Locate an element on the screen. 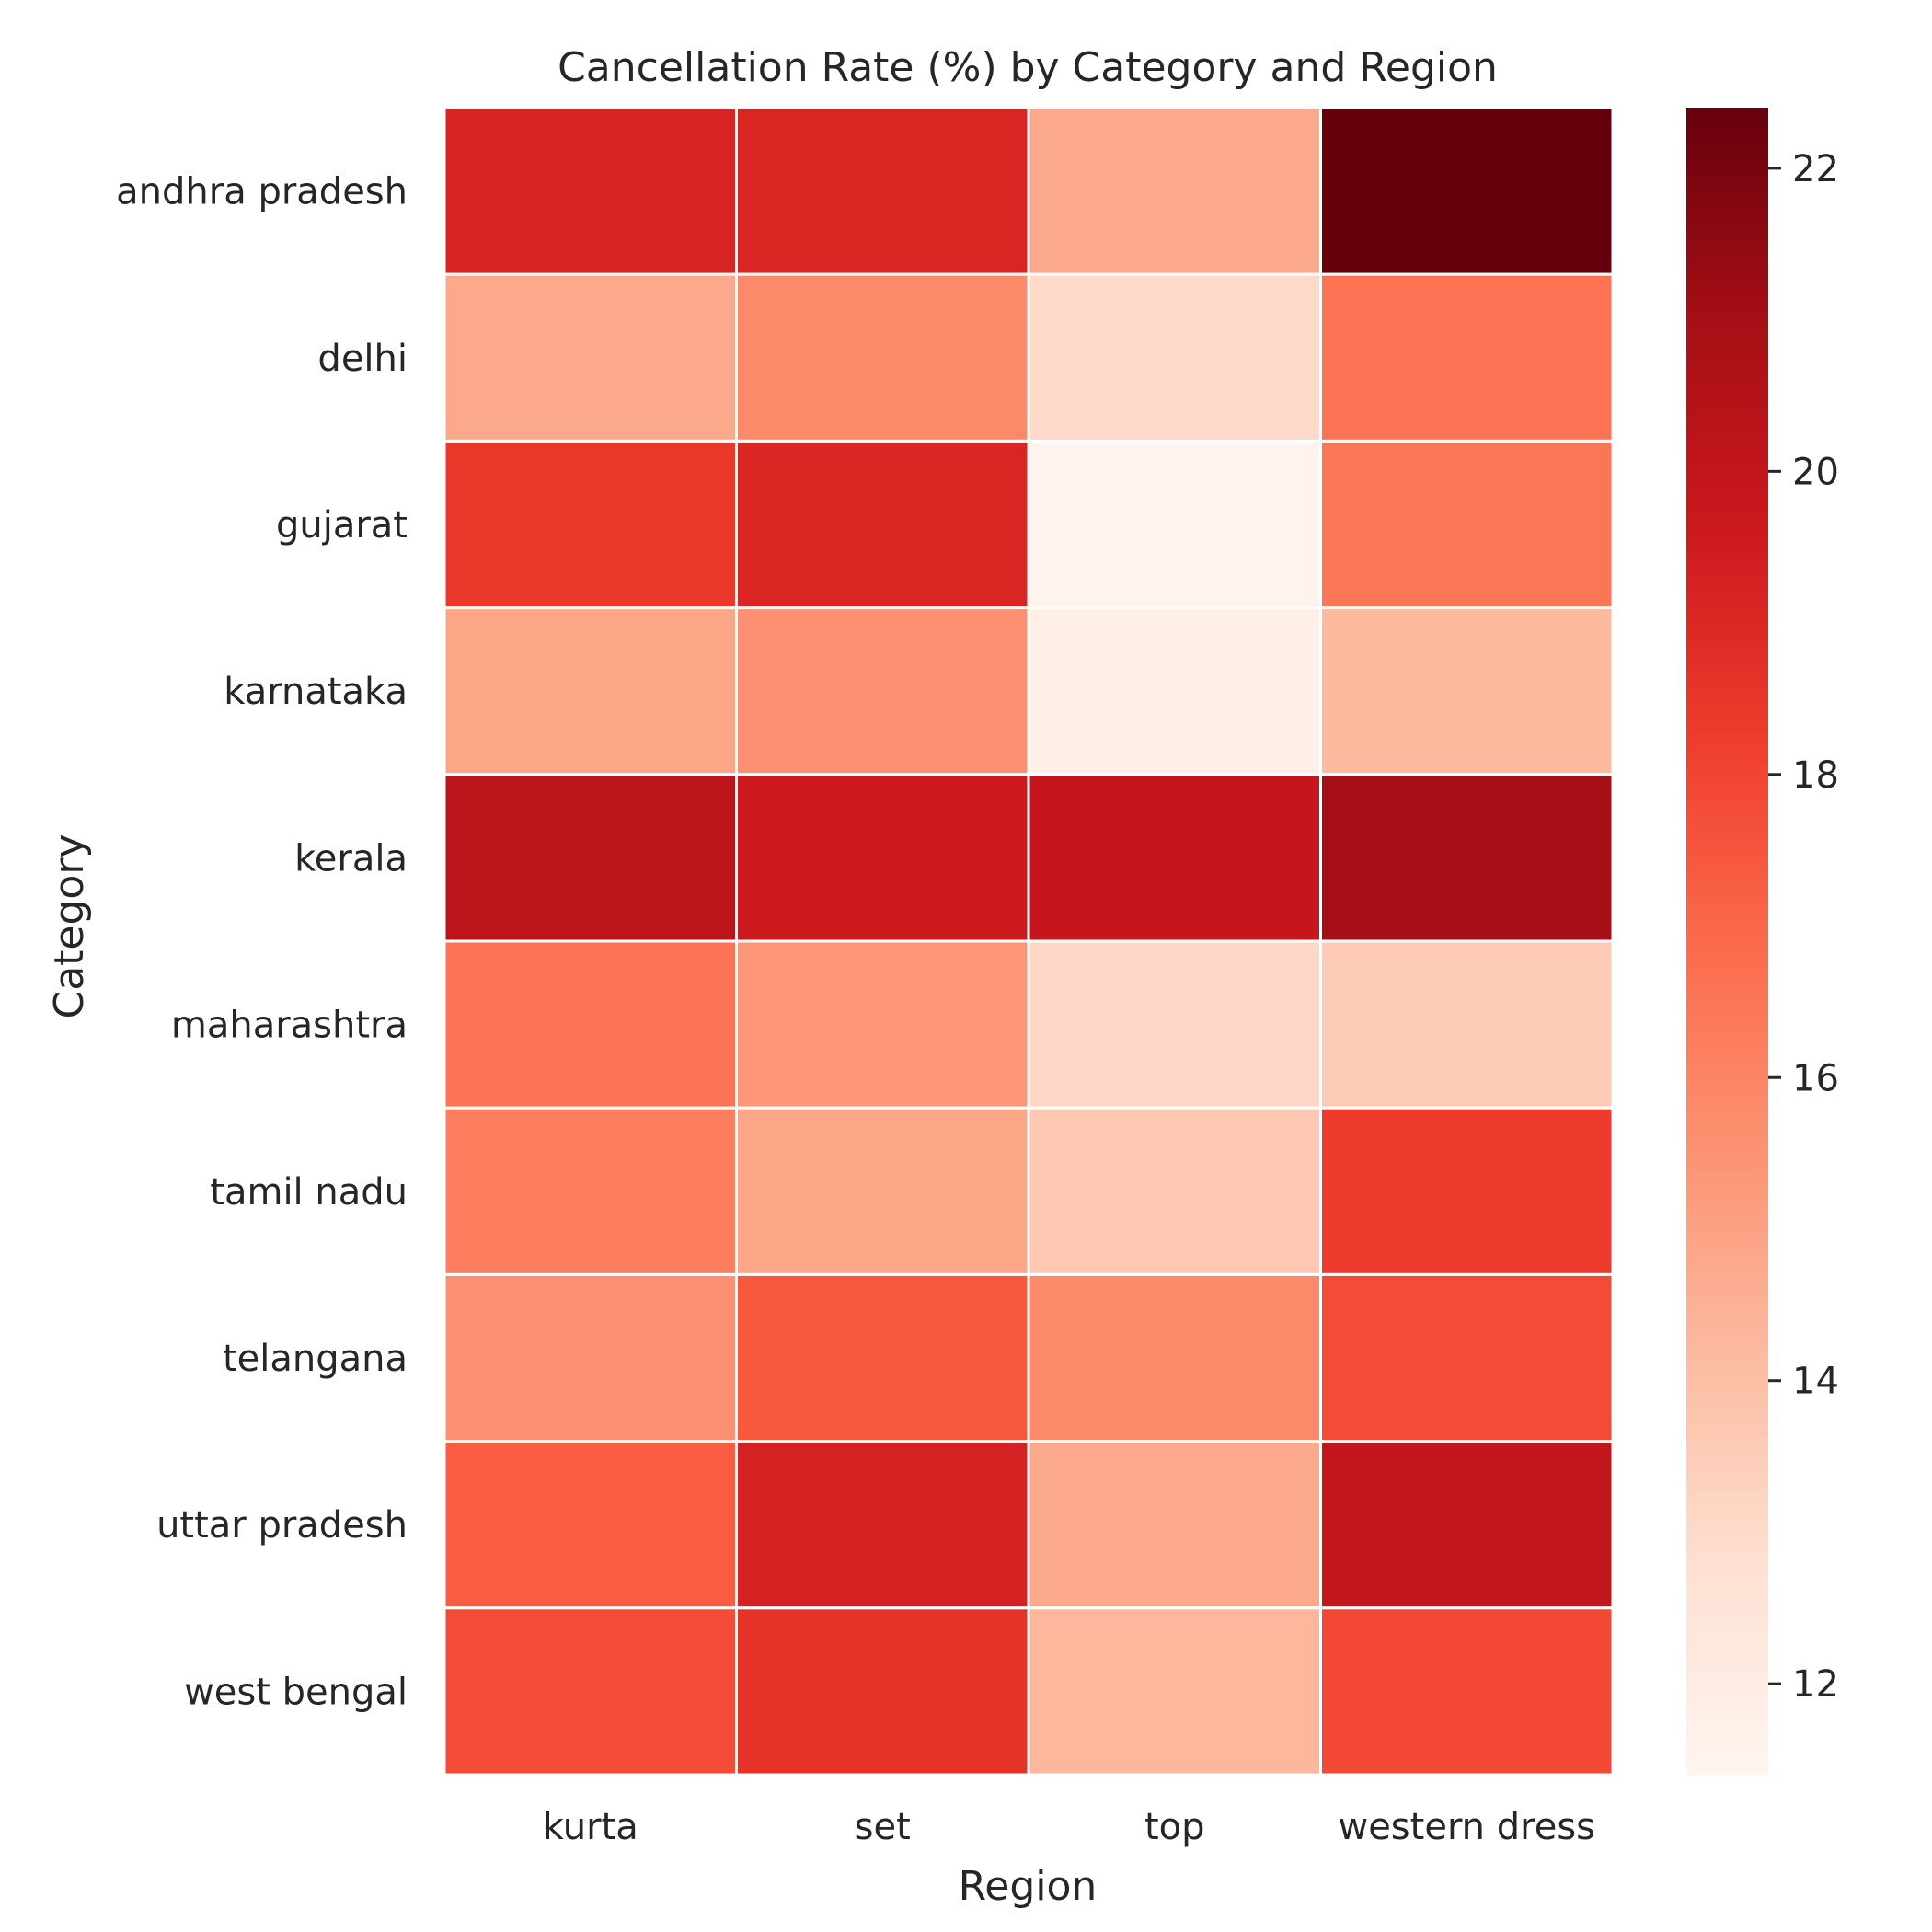  x-tick-label: top is located at coordinates (1174, 1827).